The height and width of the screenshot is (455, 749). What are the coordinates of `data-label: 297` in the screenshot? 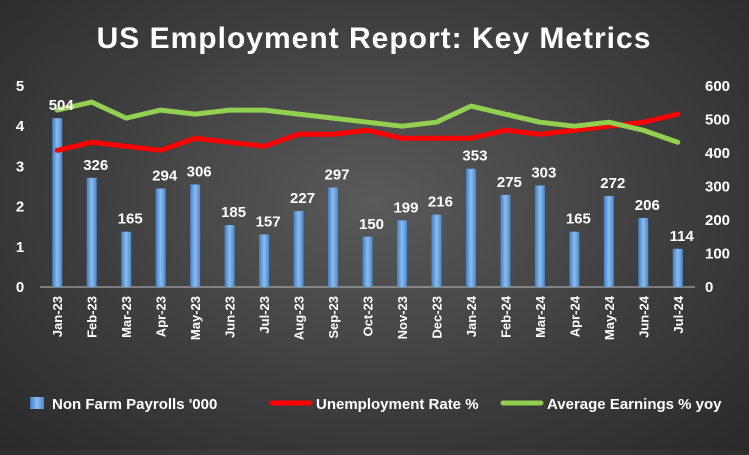 It's located at (337, 175).